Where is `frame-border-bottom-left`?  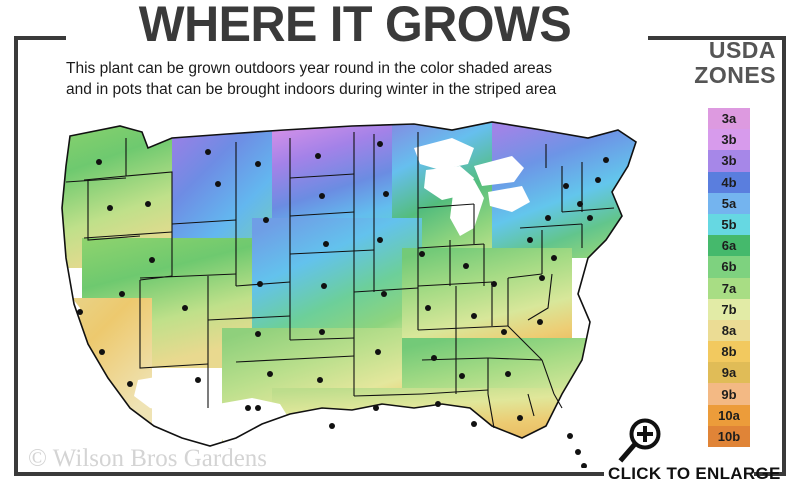 frame-border-bottom-left is located at coordinates (309, 474).